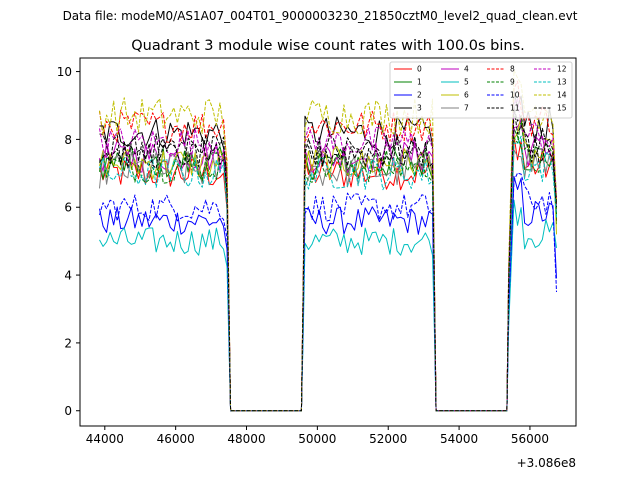 Image resolution: width=640 pixels, height=480 pixels. I want to click on legend-label-14: 14, so click(562, 95).